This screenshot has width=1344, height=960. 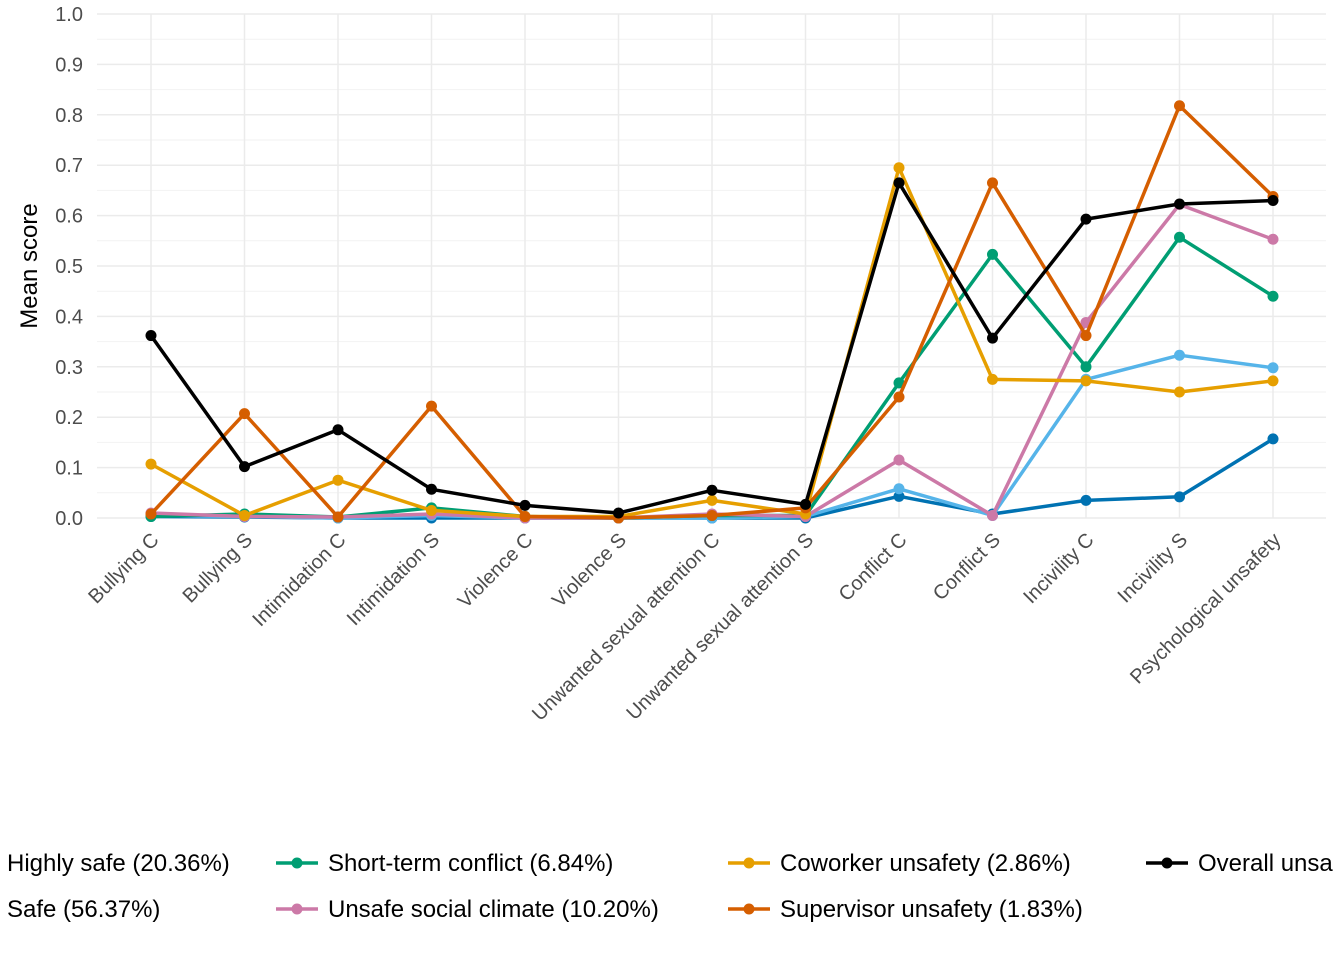 I want to click on legend-item: Short-term conflict (6.84%), so click(x=444, y=863).